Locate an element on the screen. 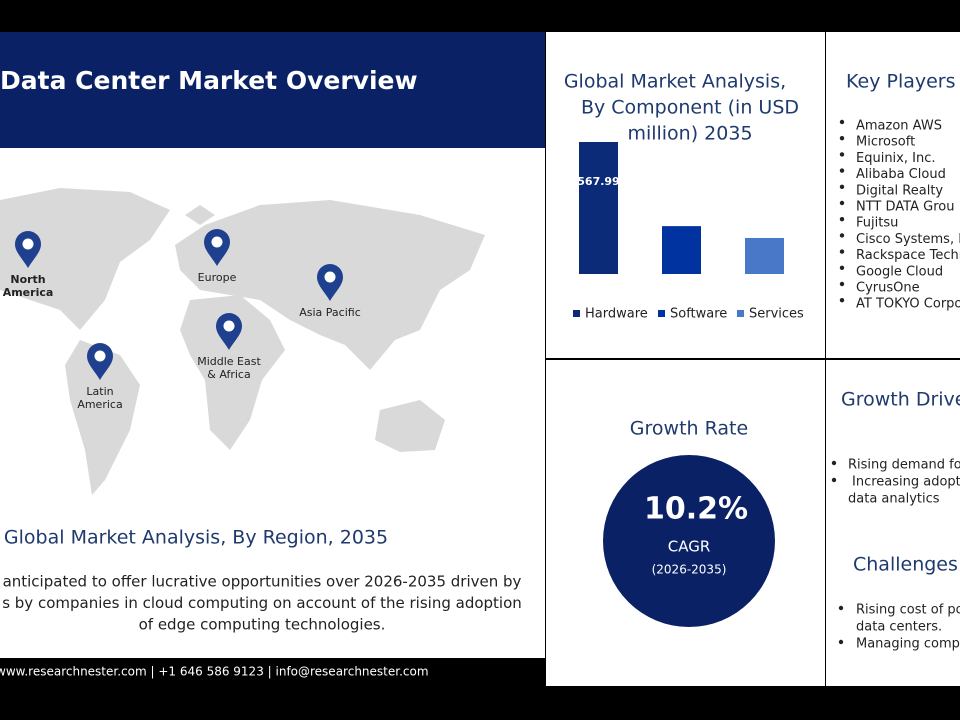 The height and width of the screenshot is (720, 960). list-line: Rising cost of po is located at coordinates (908, 610).